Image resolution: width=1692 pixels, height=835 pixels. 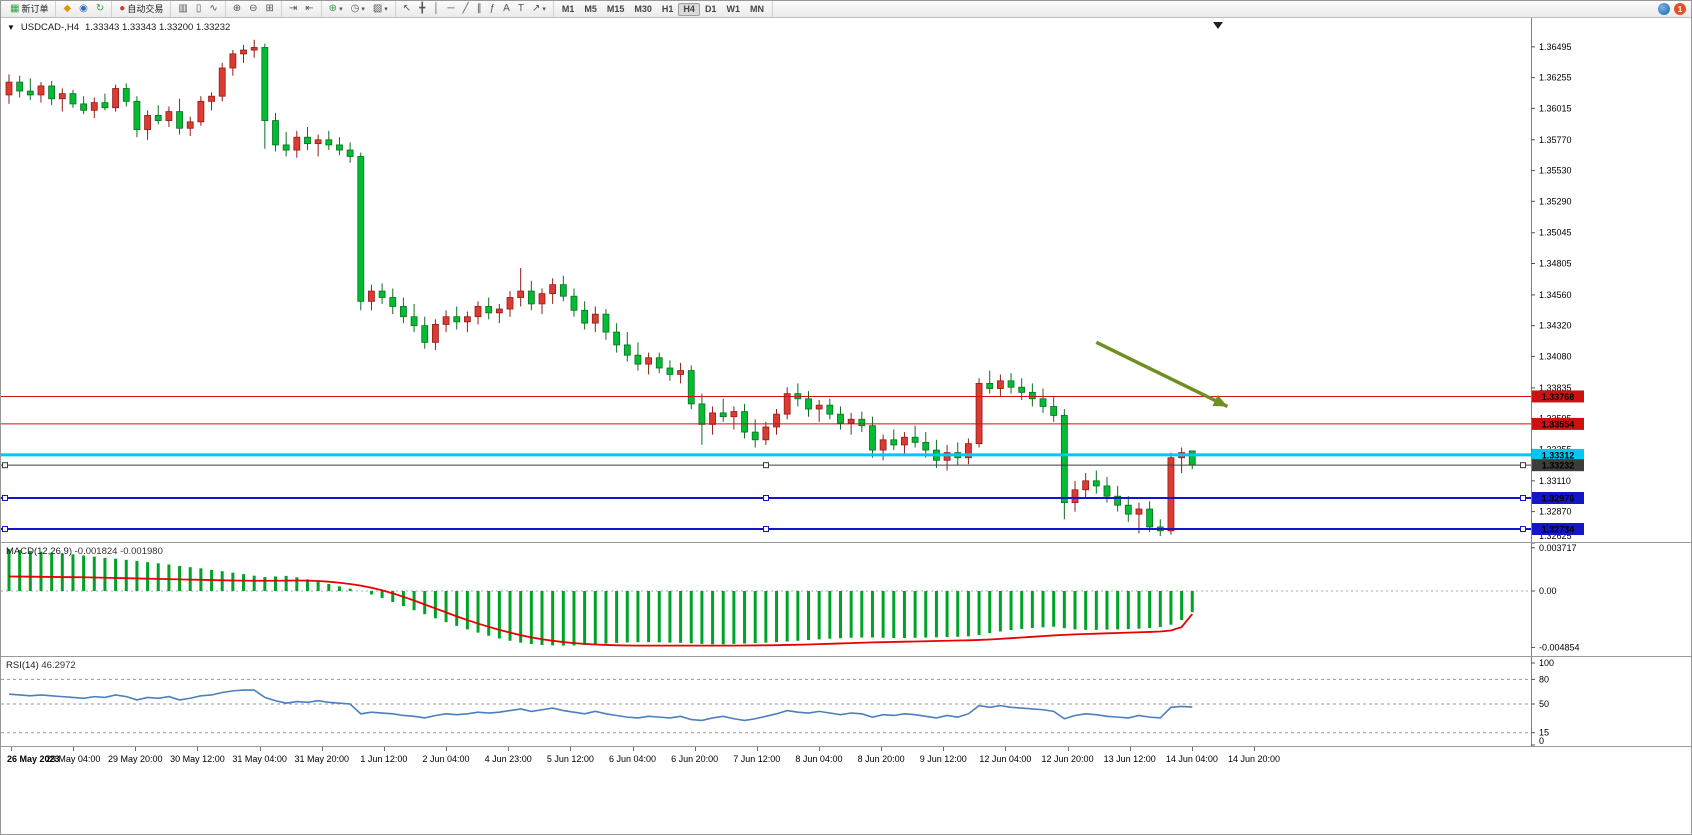 What do you see at coordinates (436, 9) in the screenshot?
I see `vertical-line-button: │` at bounding box center [436, 9].